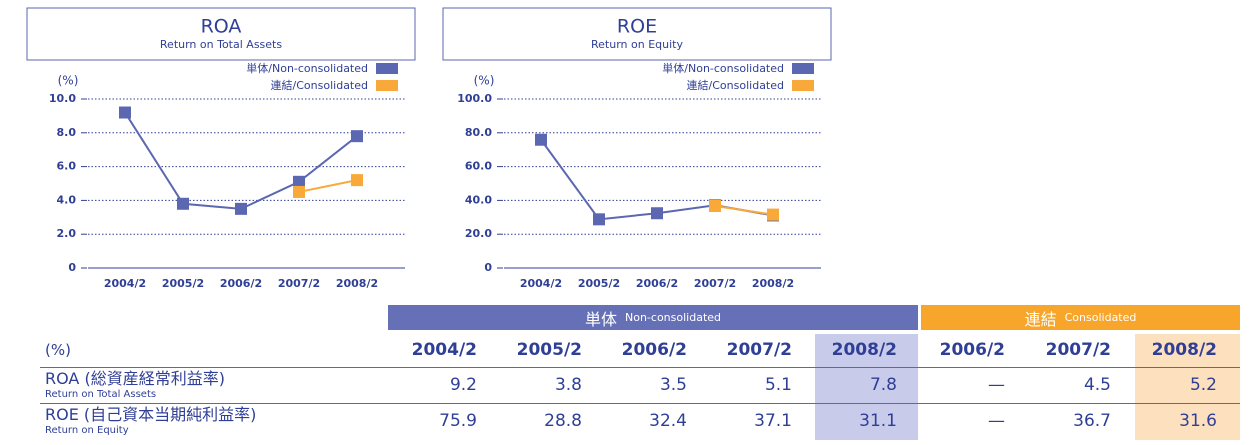  I want to click on group-subtitle: Consolidated, so click(1100, 317).